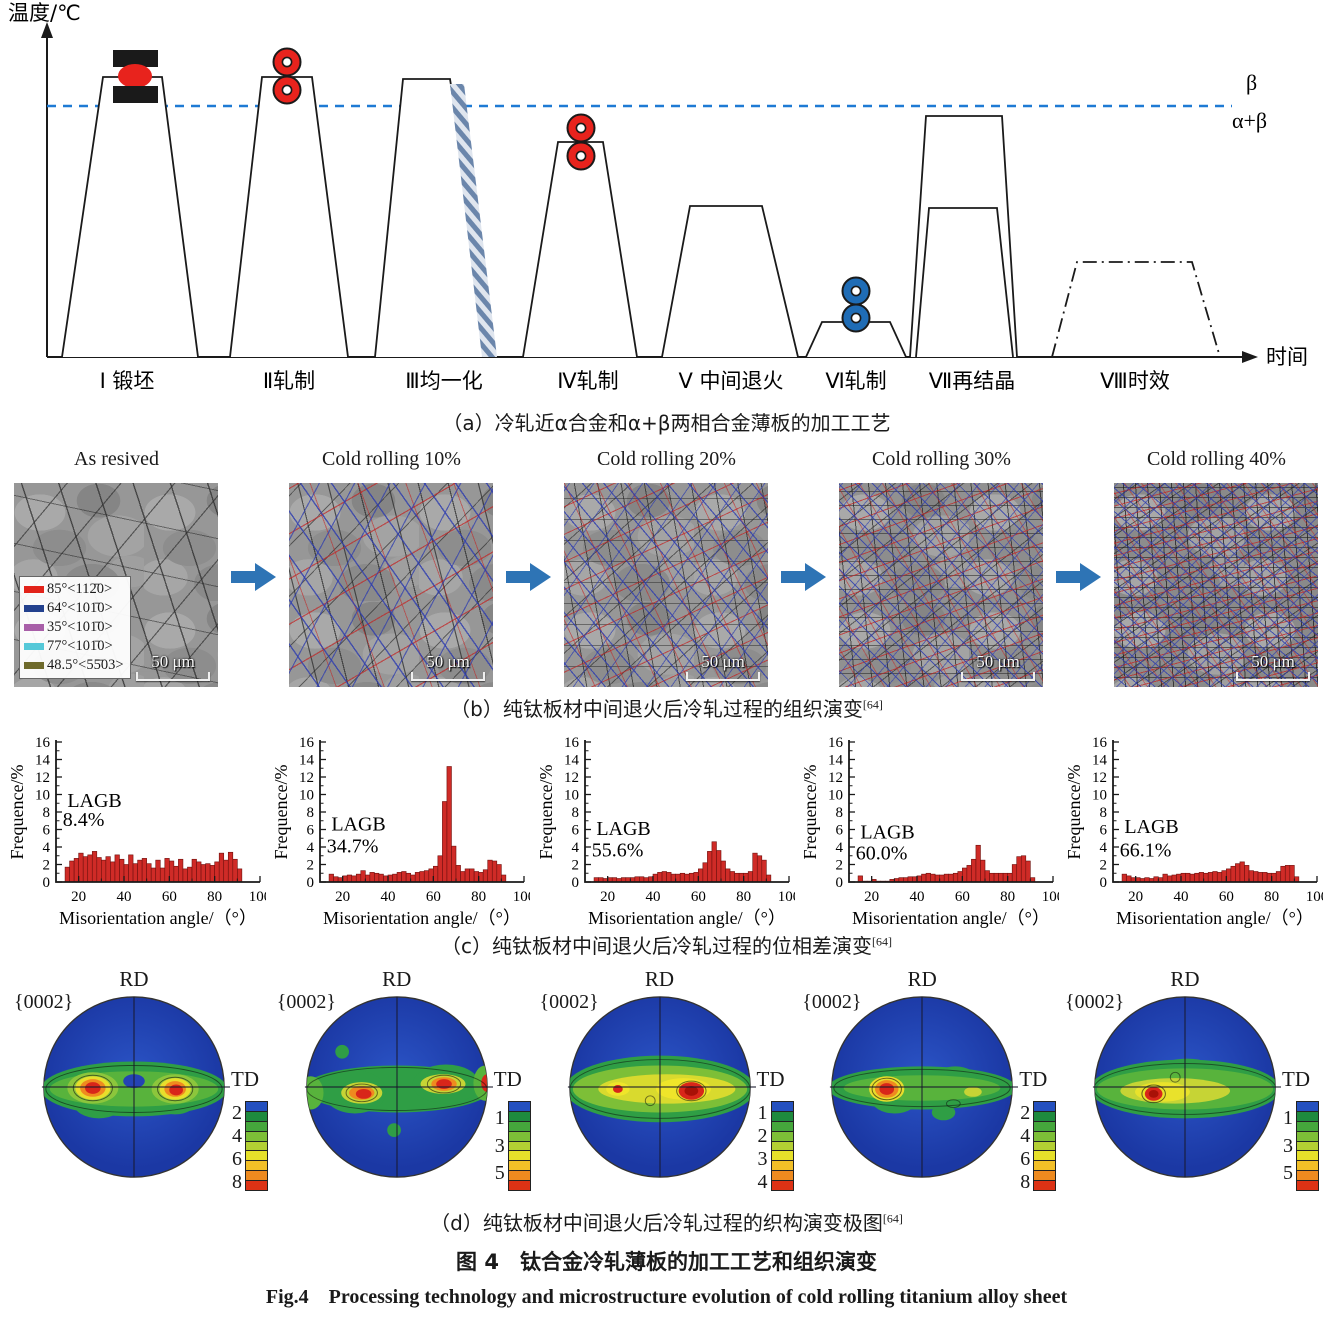 Image resolution: width=1333 pixels, height=1327 pixels. Describe the element at coordinates (289, 381) in the screenshot. I see `stage-label-2: Ⅱ轧制` at that location.